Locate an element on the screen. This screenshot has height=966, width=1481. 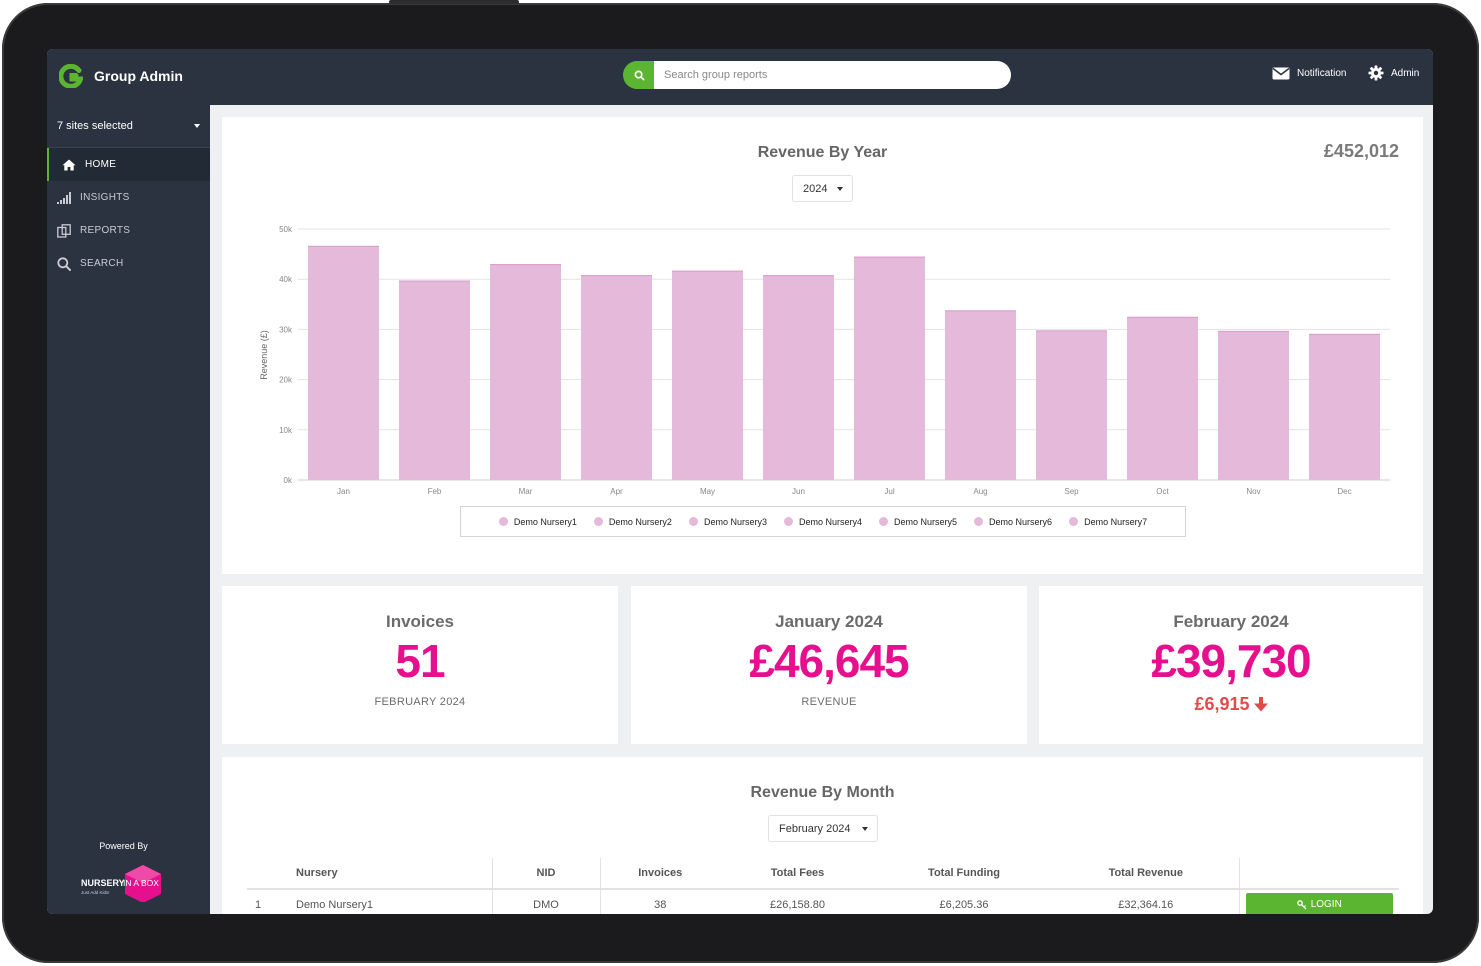
stat-title: Invoices is located at coordinates (420, 621).